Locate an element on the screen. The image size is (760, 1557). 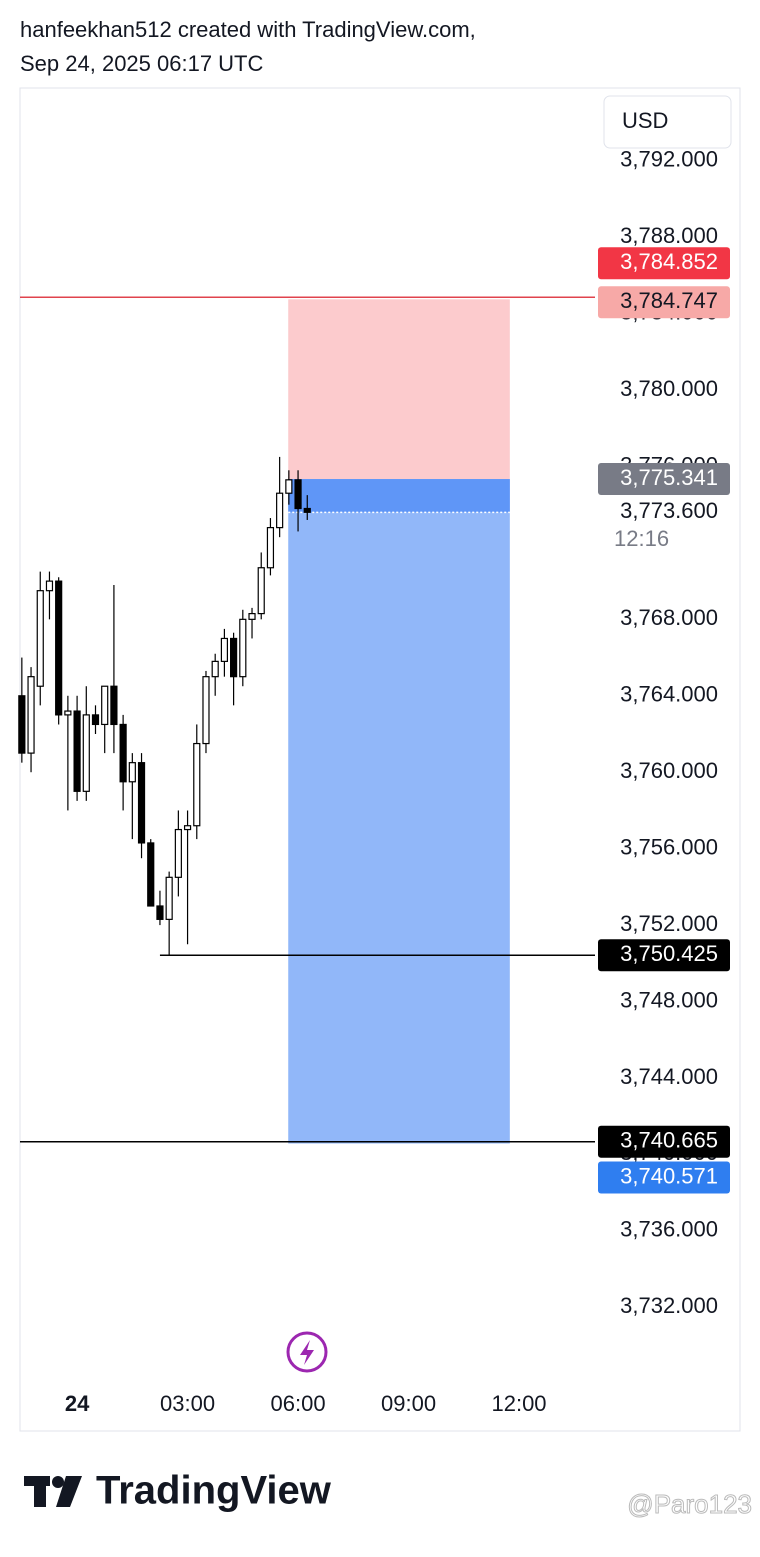
stop-zone is located at coordinates (399, 389).